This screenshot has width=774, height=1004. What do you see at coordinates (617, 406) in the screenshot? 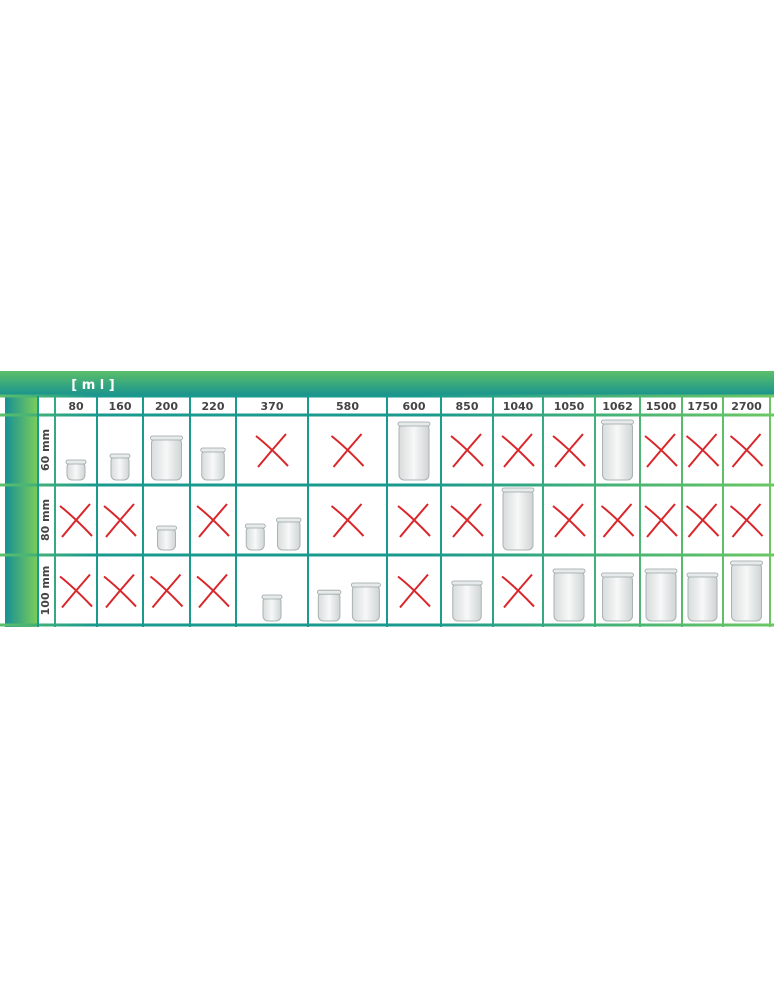
I see `column-header: 1062` at bounding box center [617, 406].